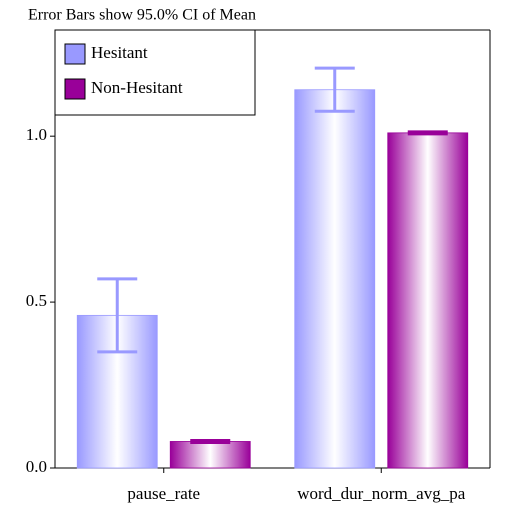 This screenshot has width=510, height=516. I want to click on x-tick-label: word_dur_norm_avg_pa, so click(381, 493).